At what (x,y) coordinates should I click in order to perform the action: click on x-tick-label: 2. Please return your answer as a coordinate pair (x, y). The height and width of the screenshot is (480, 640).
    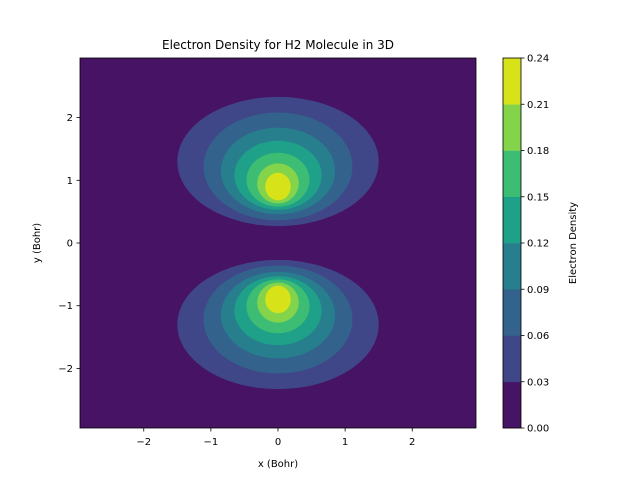
    Looking at the image, I should click on (412, 442).